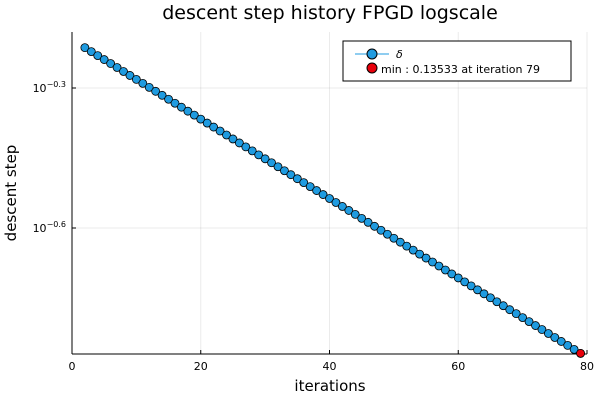 This screenshot has width=600, height=400. Describe the element at coordinates (330, 13) in the screenshot. I see `chart-title: descent step history FPGD logscale` at that location.